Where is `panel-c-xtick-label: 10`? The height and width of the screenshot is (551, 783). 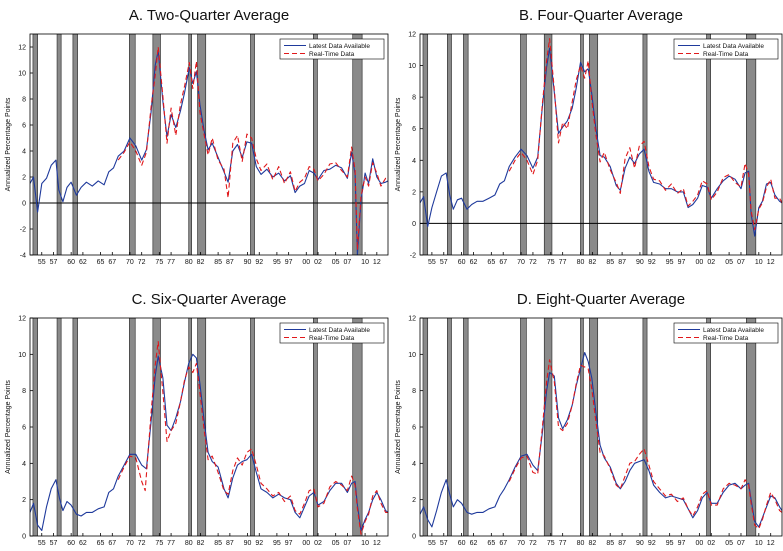 panel-c-xtick-label: 10 is located at coordinates (365, 543).